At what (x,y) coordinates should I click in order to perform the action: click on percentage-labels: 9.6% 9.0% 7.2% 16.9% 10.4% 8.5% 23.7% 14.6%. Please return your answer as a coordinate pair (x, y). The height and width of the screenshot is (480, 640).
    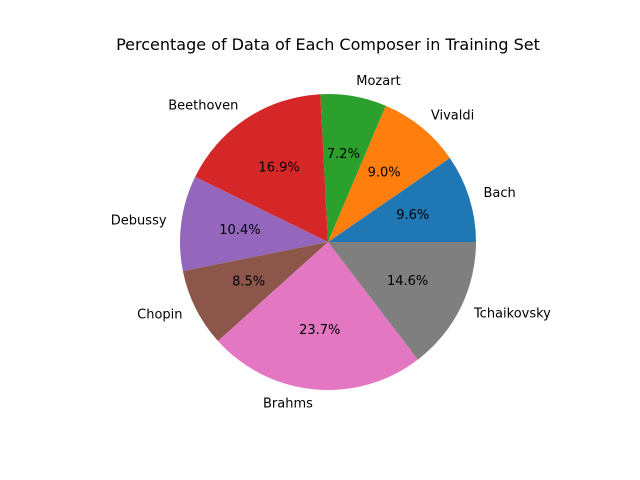
    Looking at the image, I should click on (324, 242).